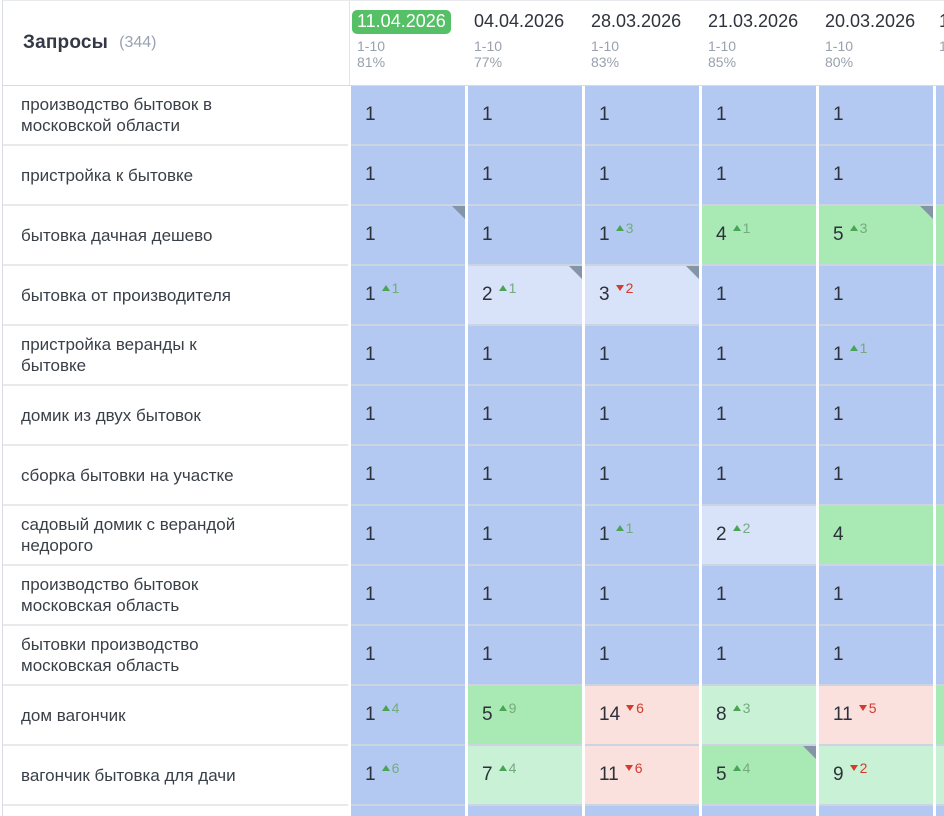  Describe the element at coordinates (175, 475) in the screenshot. I see `keyword-cell: сборка бытовки на участке` at that location.